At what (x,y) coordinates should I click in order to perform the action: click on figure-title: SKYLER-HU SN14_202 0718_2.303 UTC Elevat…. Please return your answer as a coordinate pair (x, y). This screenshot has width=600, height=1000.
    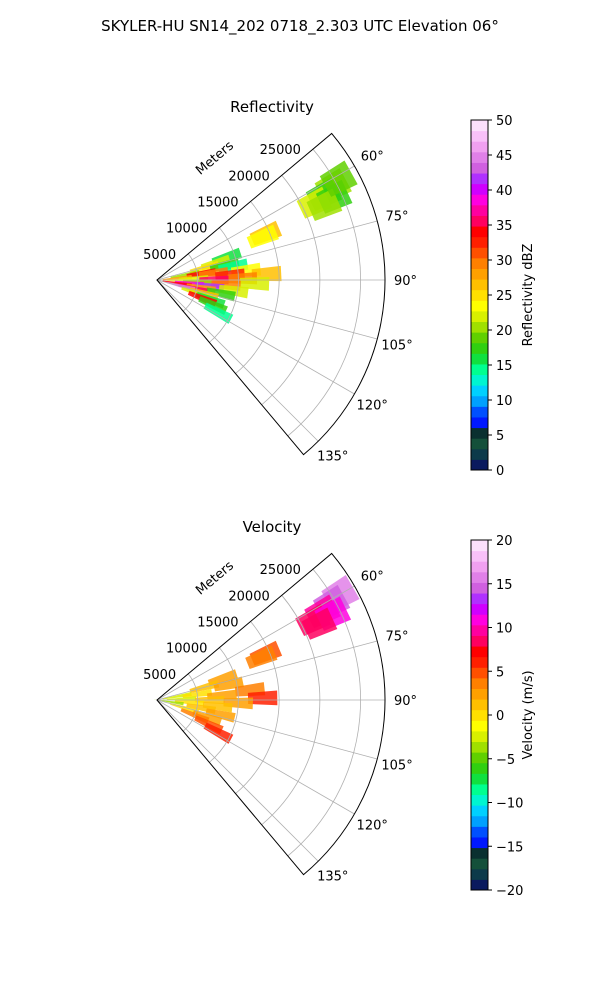
    Looking at the image, I should click on (300, 26).